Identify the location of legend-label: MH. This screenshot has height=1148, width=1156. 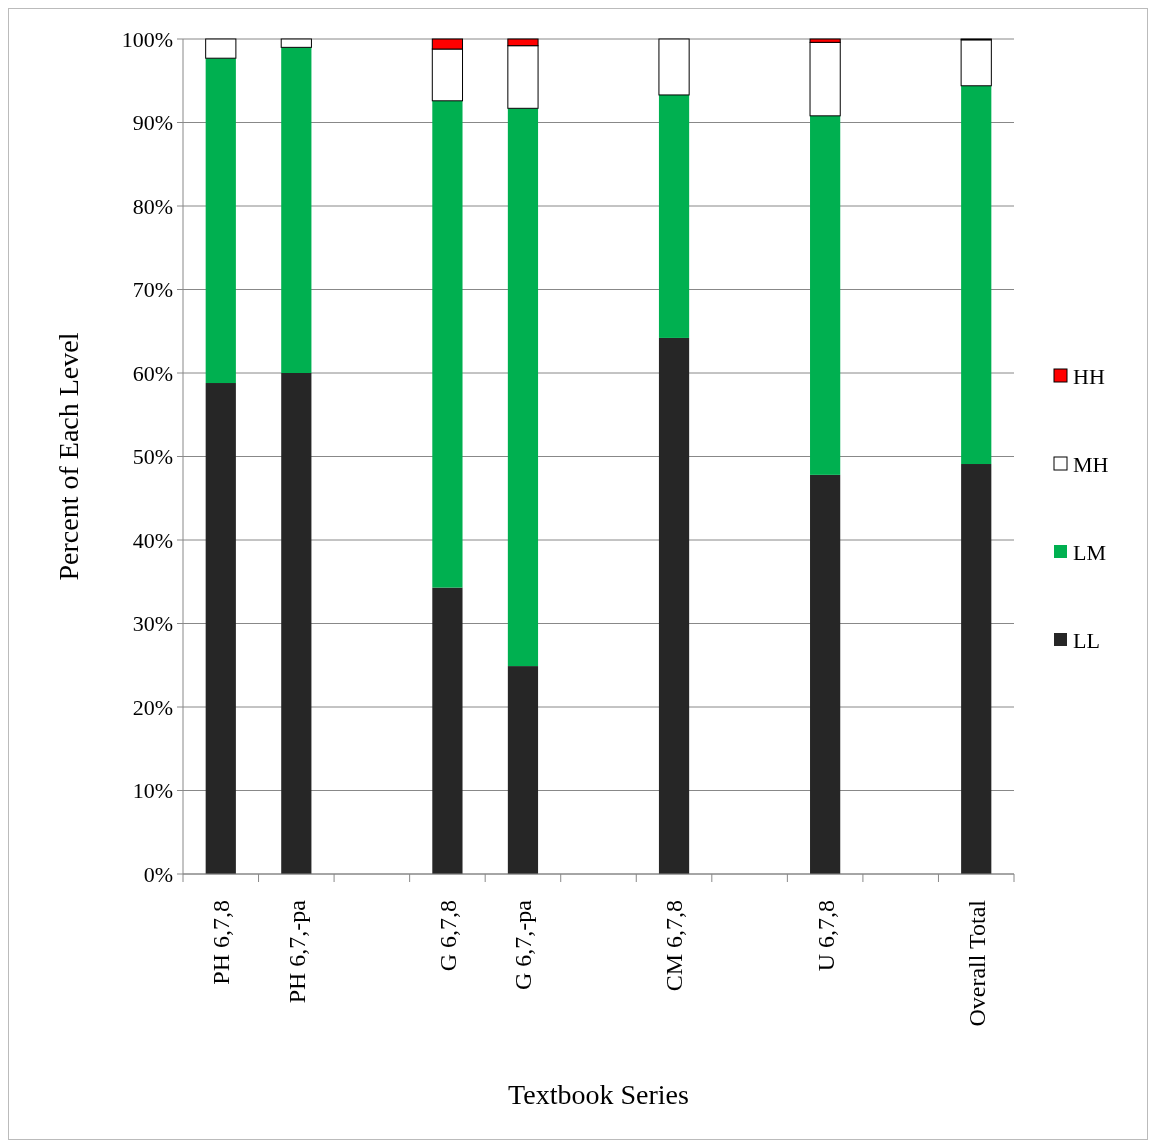
(1091, 464).